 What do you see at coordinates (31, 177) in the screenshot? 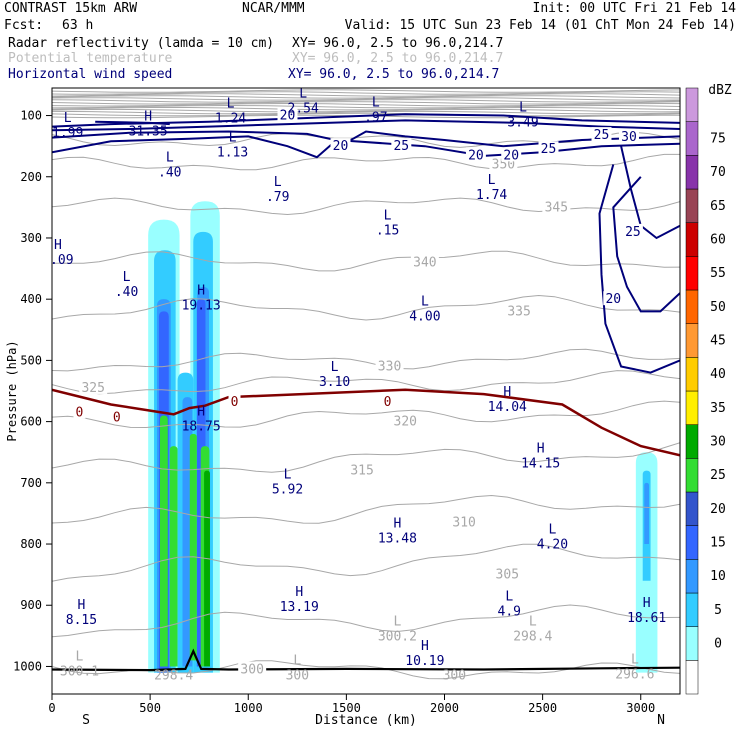
I see `y-tick-label-1: 200` at bounding box center [31, 177].